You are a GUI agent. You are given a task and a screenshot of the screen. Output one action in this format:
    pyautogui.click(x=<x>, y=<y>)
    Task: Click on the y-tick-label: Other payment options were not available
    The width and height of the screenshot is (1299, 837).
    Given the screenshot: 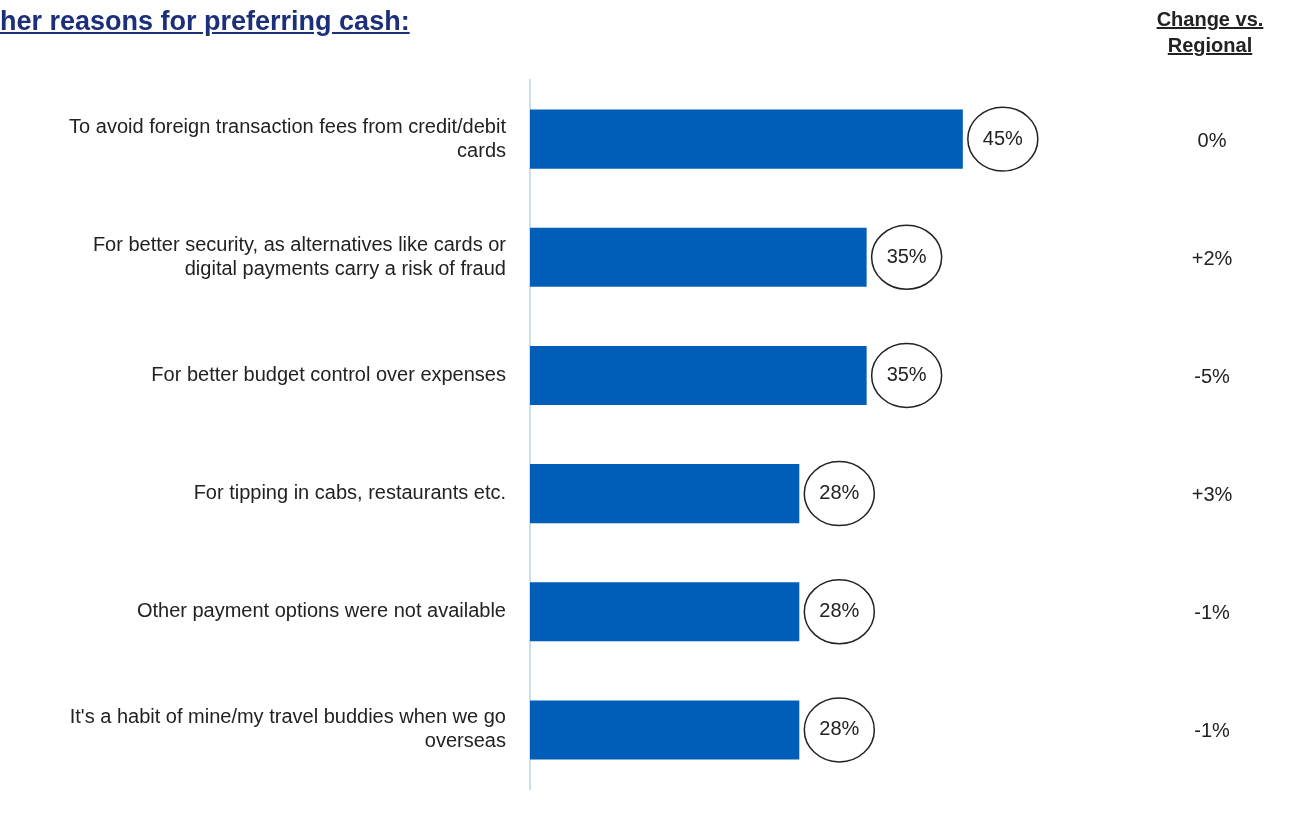 What is the action you would take?
    pyautogui.click(x=321, y=610)
    